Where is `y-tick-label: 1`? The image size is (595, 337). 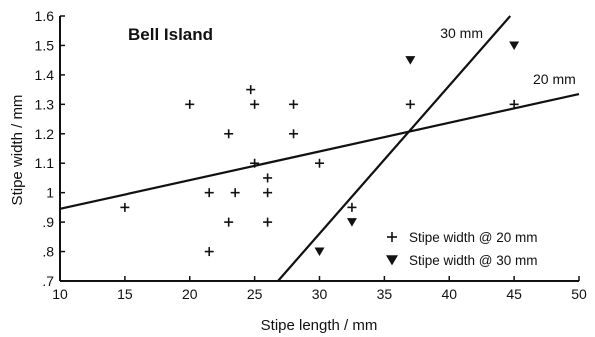 y-tick-label: 1 is located at coordinates (50, 193).